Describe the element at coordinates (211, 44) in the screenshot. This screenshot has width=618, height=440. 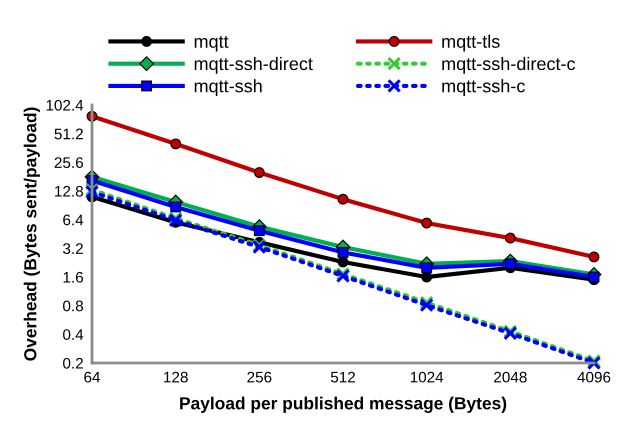
I see `legend-label: mqtt` at that location.